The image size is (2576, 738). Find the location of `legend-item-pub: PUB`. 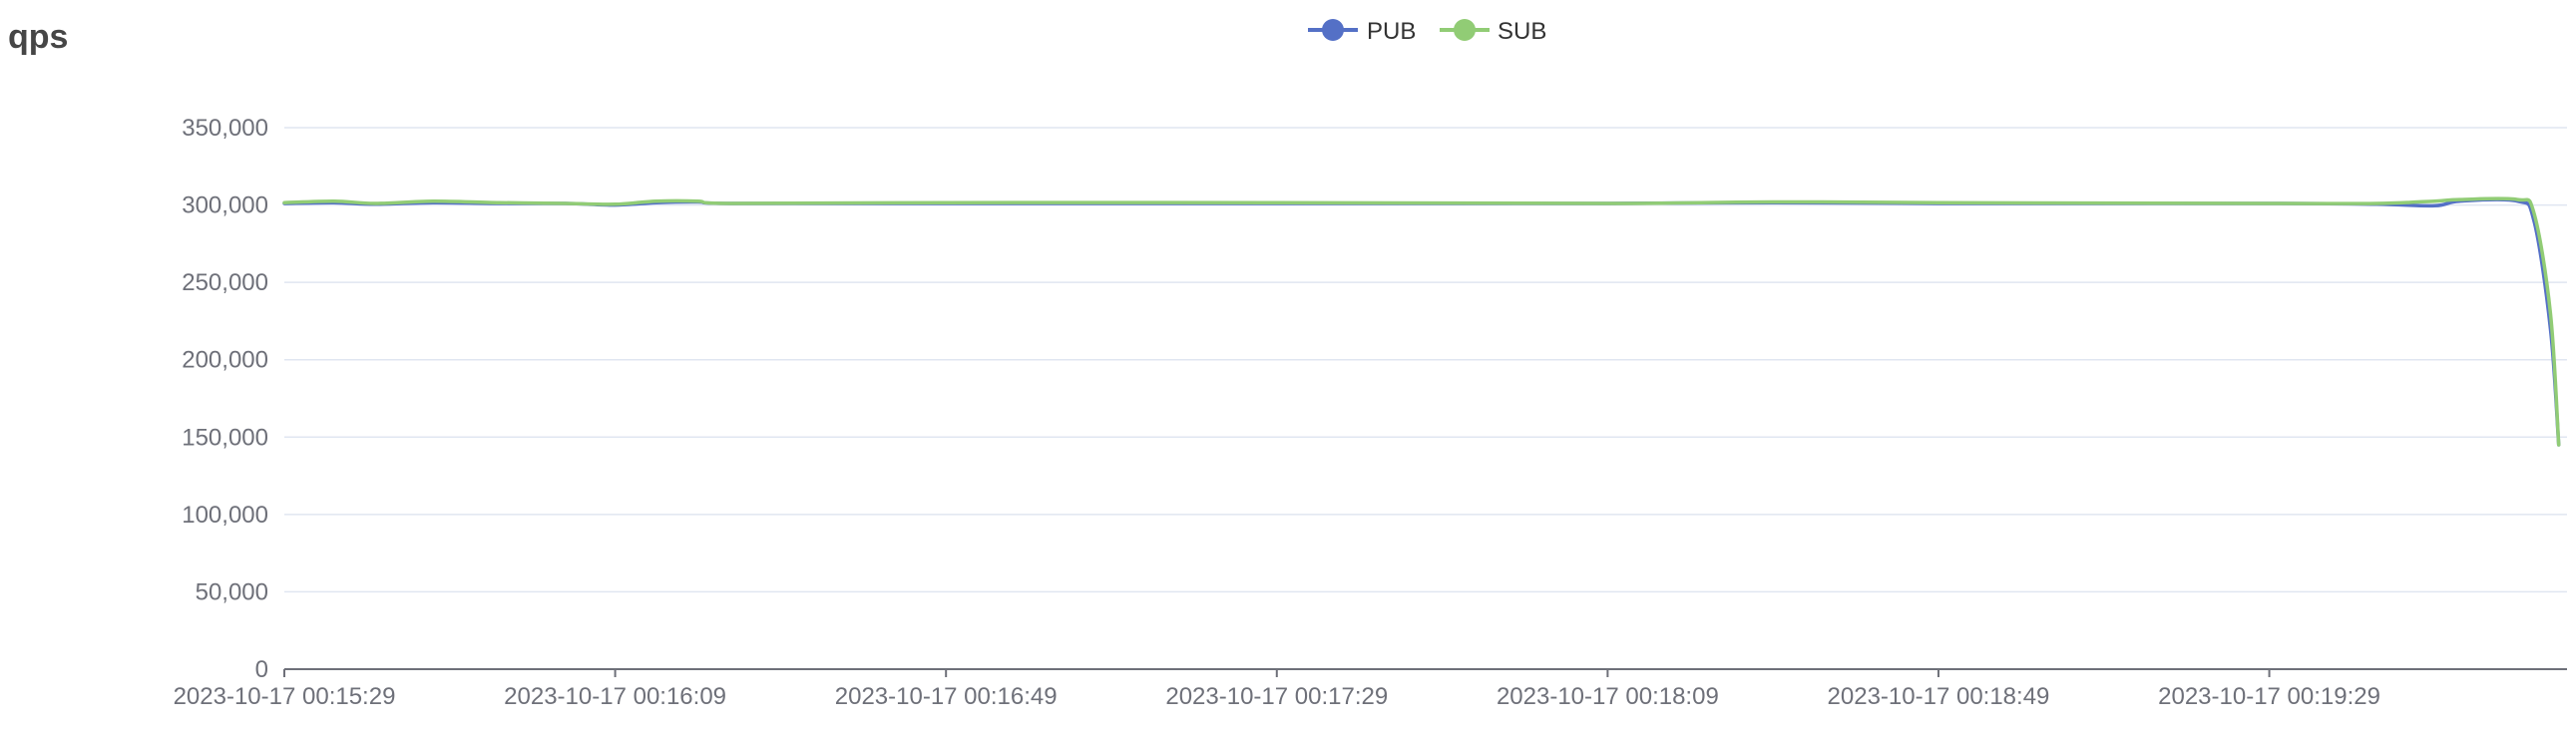

legend-item-pub: PUB is located at coordinates (1362, 31).